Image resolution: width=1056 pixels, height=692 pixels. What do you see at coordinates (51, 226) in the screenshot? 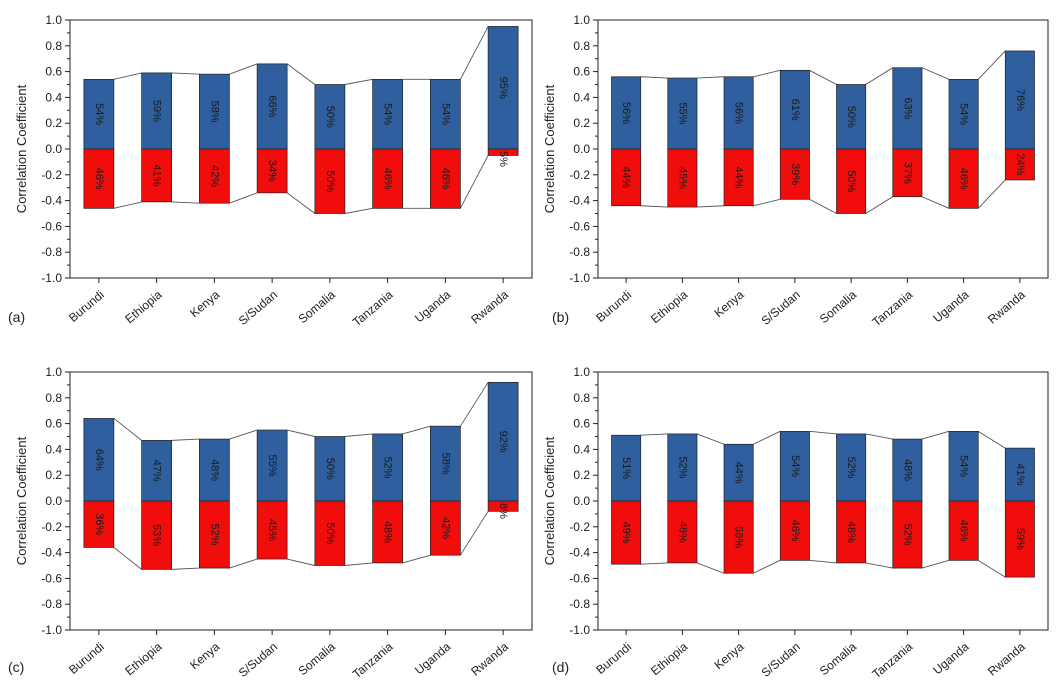
I see `y-tick-label: -0.6` at bounding box center [51, 226].